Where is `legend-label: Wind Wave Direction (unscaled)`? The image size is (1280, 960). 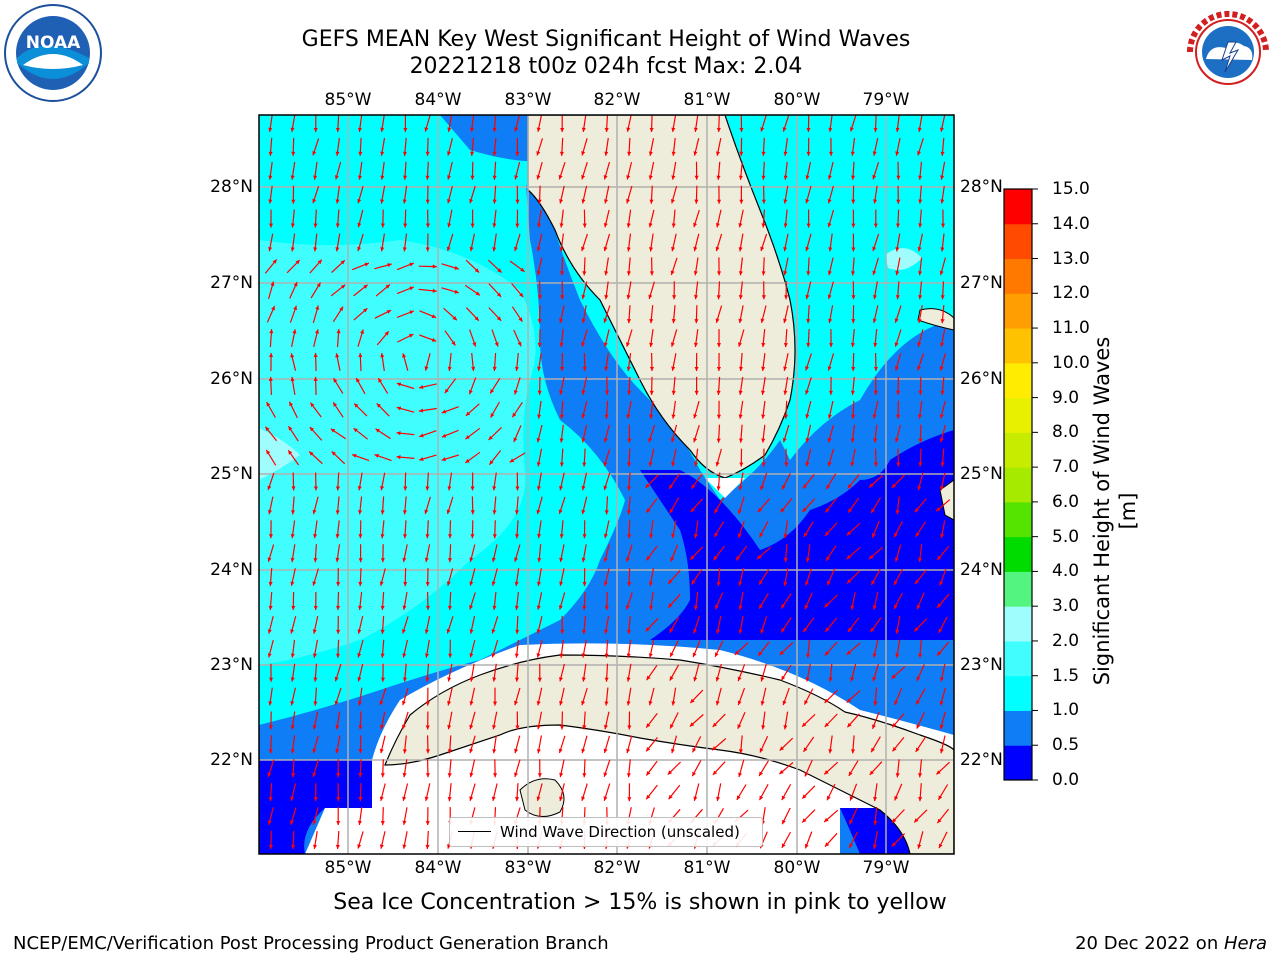 legend-label: Wind Wave Direction (unscaled) is located at coordinates (620, 832).